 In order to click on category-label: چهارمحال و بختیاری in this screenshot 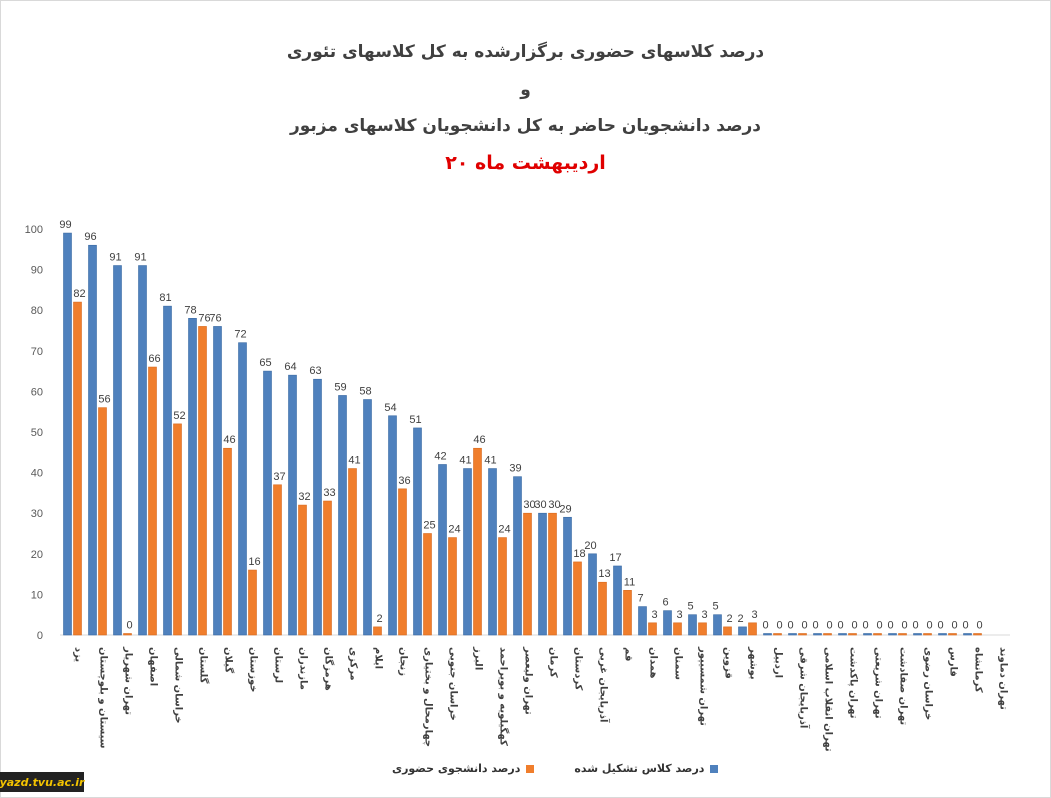, I will do `click(428, 697)`.